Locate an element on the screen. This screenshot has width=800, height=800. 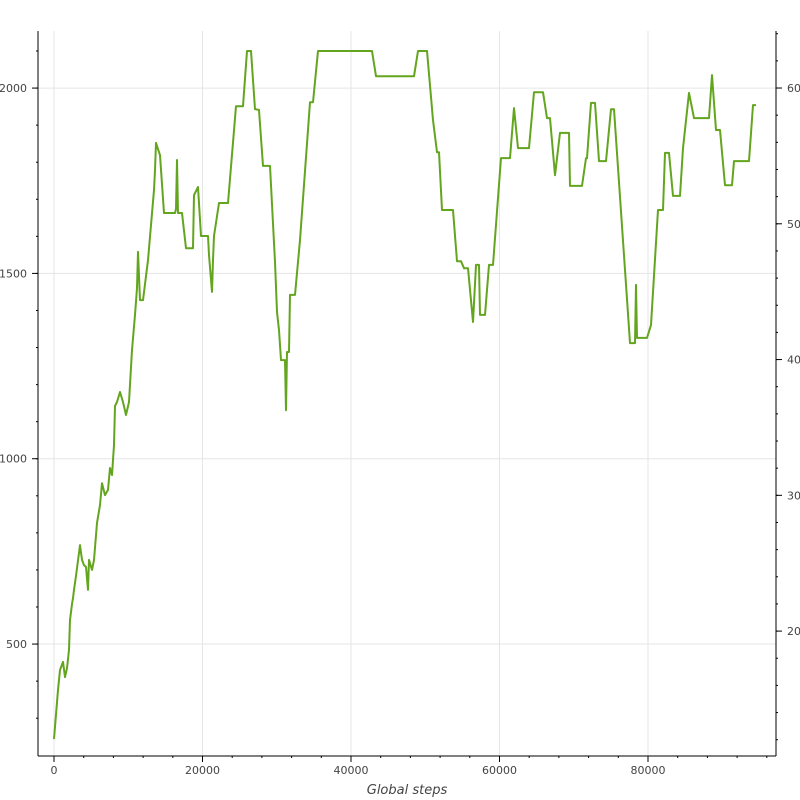
x-tick-label: 20000 is located at coordinates (202, 770).